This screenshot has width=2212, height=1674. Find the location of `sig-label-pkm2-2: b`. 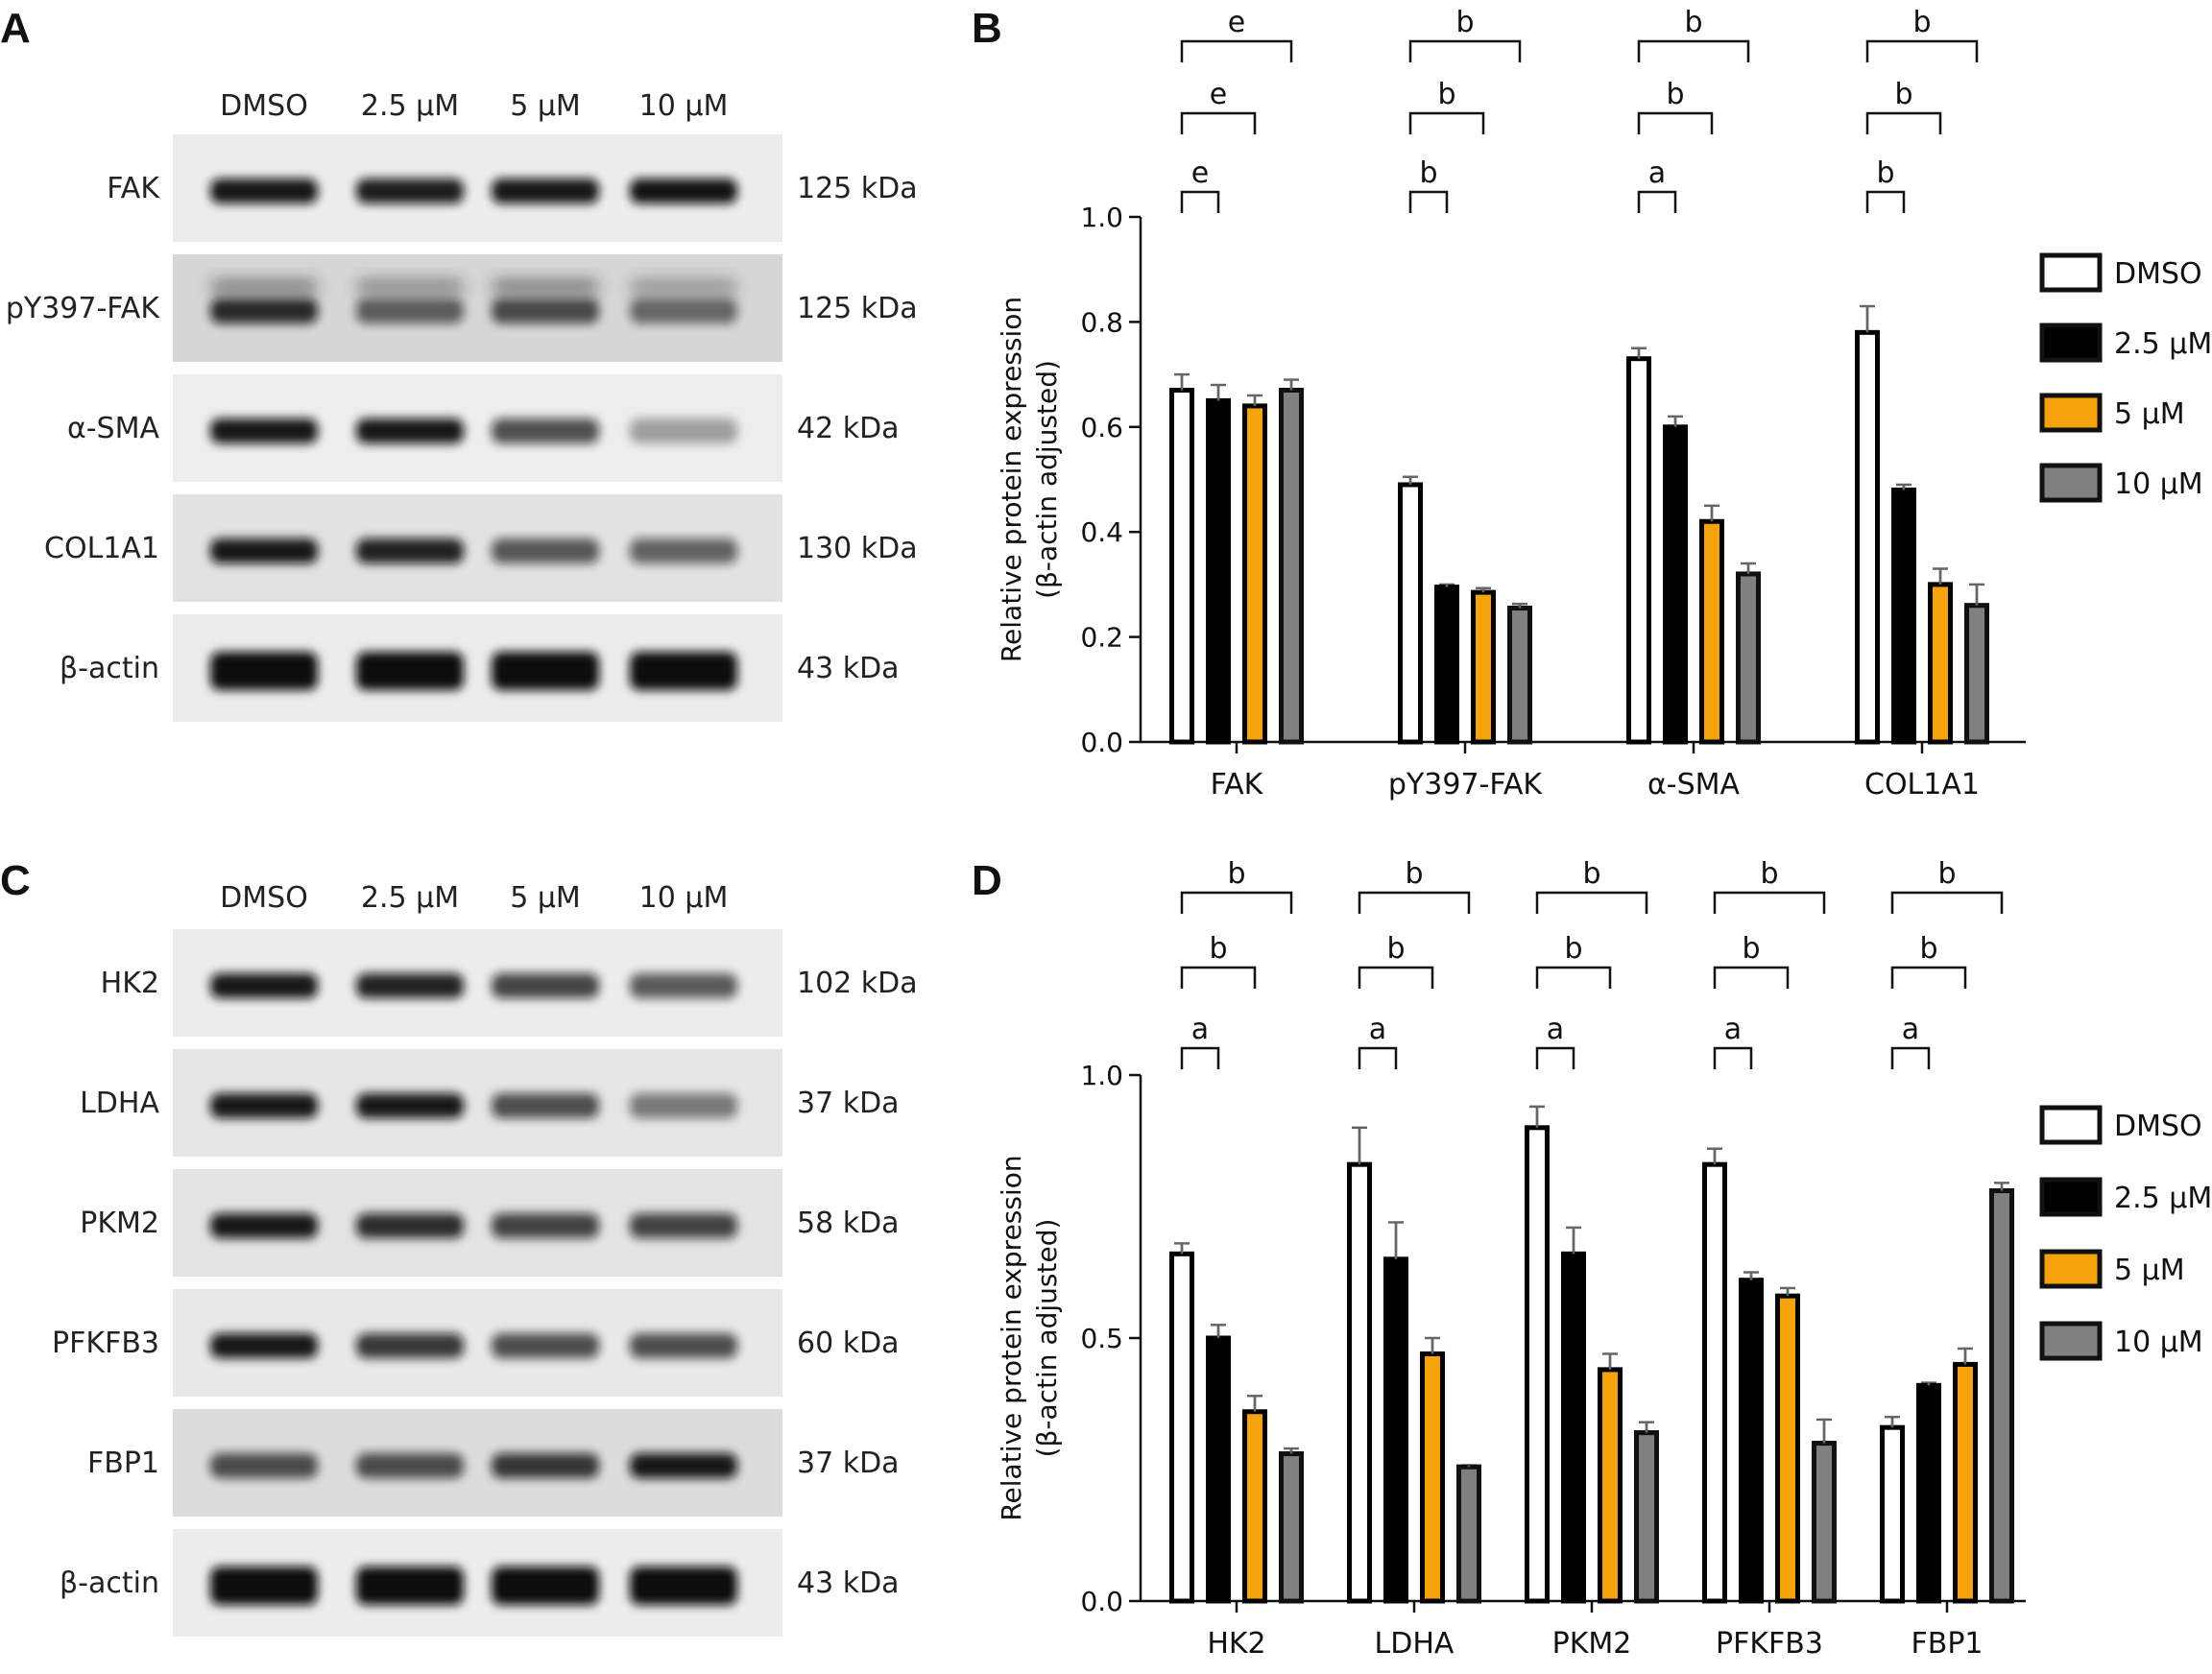

sig-label-pkm2-2: b is located at coordinates (1573, 949).